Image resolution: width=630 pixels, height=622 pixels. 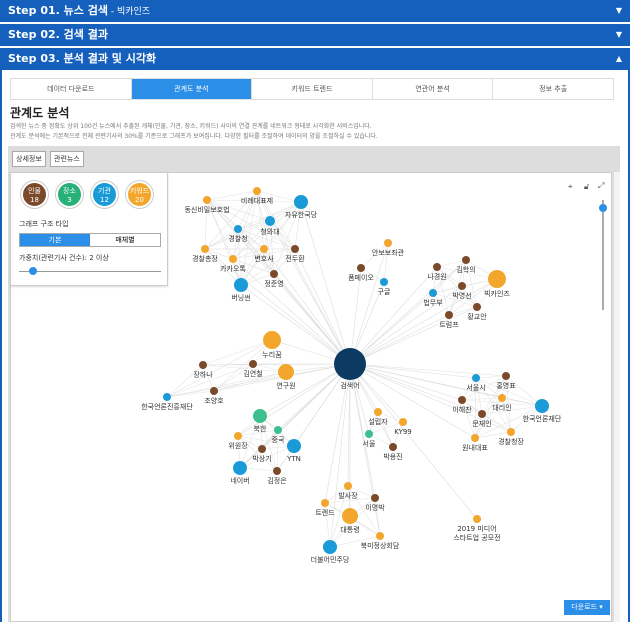 I want to click on legend-place: 장소 3, so click(x=69, y=194).